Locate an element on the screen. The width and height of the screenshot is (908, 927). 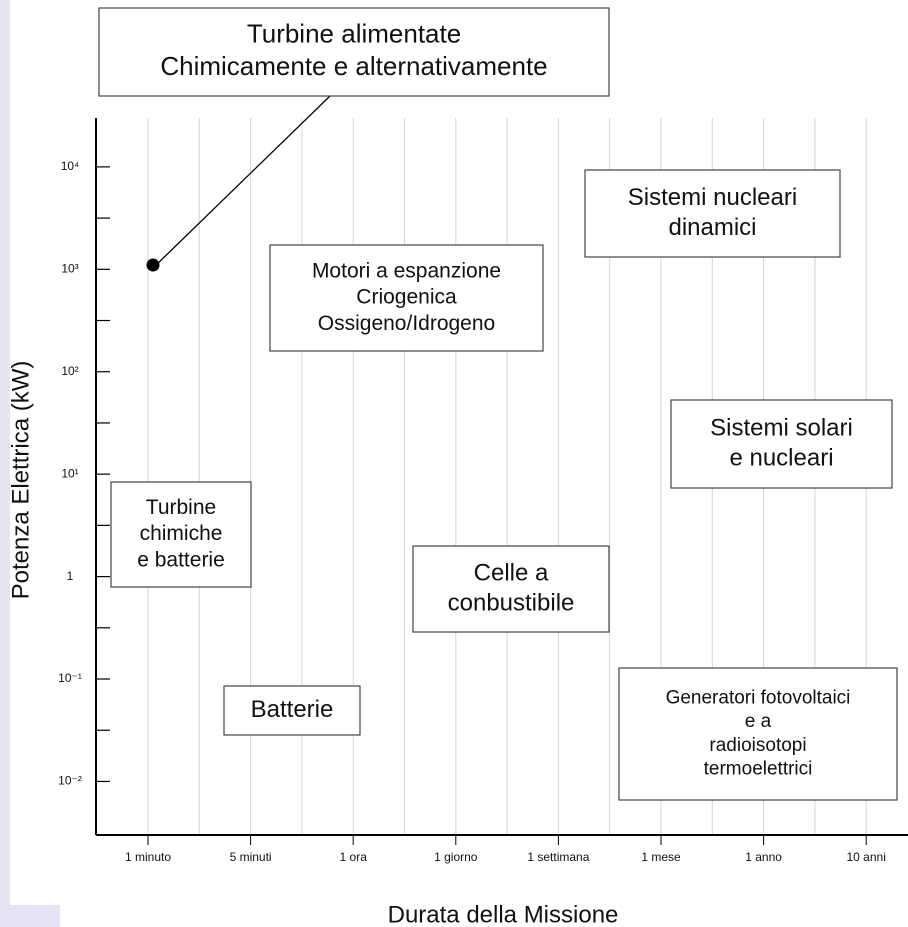
y-tick-label: 1 is located at coordinates (70, 576).